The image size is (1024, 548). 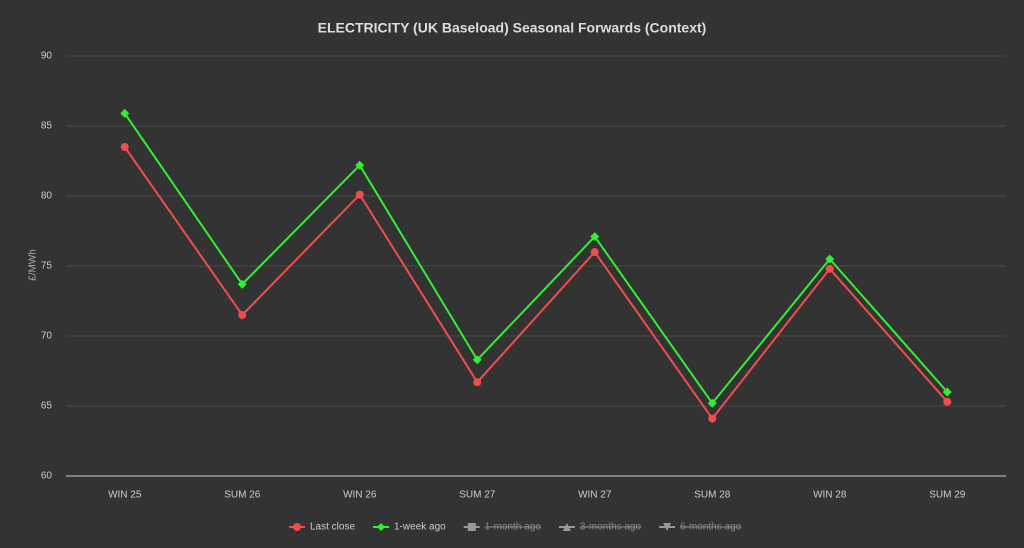 I want to click on y-tick-label: 60, so click(x=47, y=476).